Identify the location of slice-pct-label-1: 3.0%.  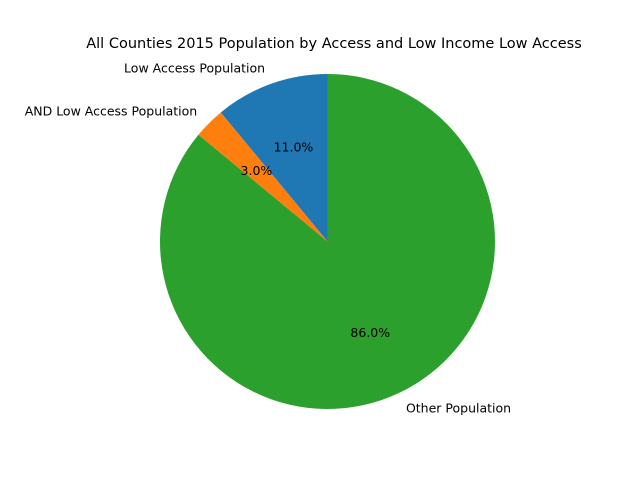
(257, 170).